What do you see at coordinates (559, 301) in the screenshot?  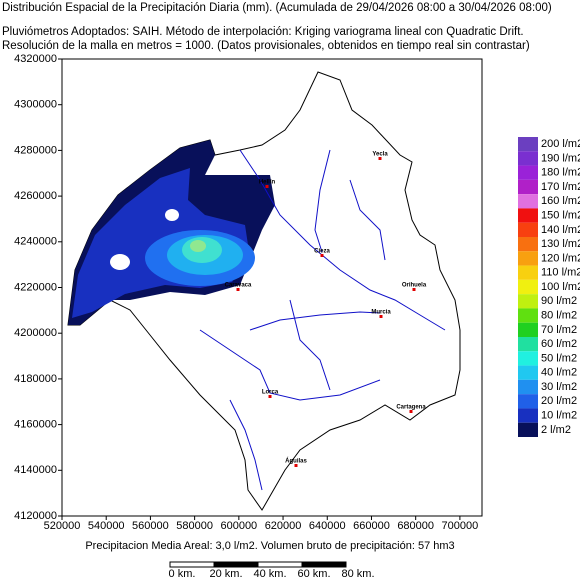 I see `legend-label: 90 l/m2` at bounding box center [559, 301].